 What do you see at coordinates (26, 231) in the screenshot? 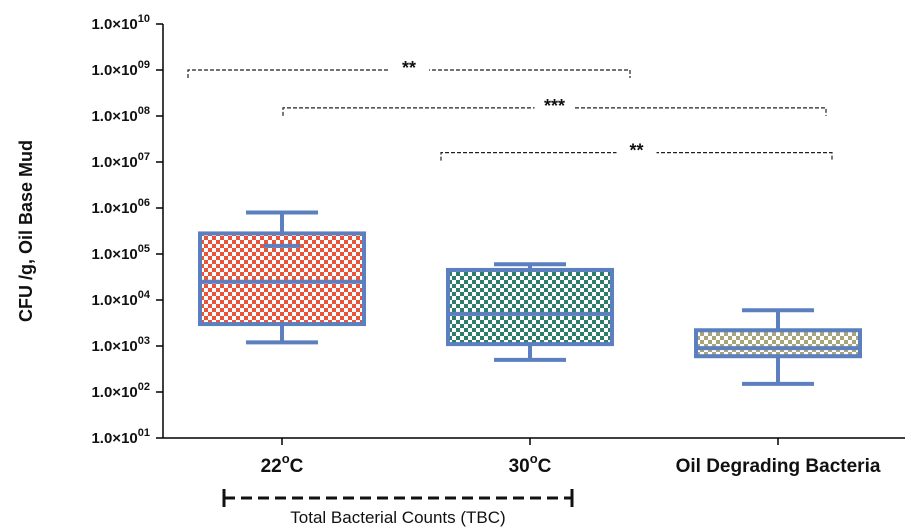
I see `y-axis-label: CFU /g, Oil Base Mud` at bounding box center [26, 231].